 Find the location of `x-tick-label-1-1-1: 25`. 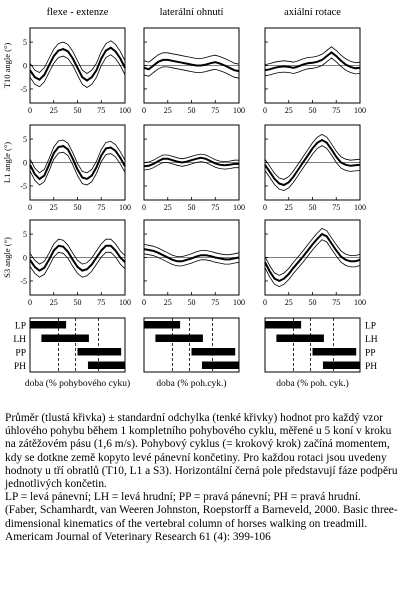

x-tick-label-1-1-1: 25 is located at coordinates (168, 207).